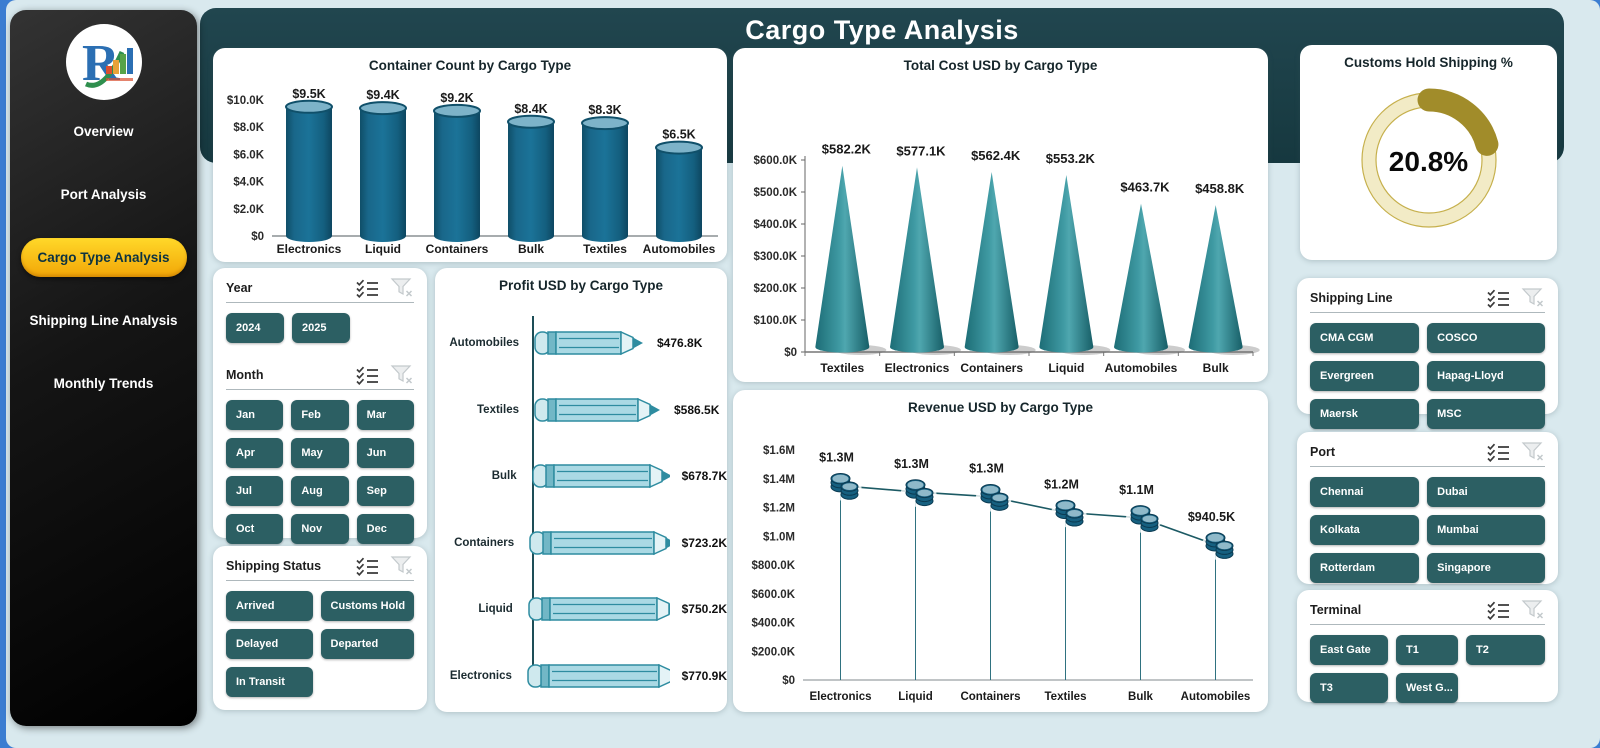 This screenshot has width=1600, height=748. I want to click on svg-text: $800.0K, so click(774, 566).